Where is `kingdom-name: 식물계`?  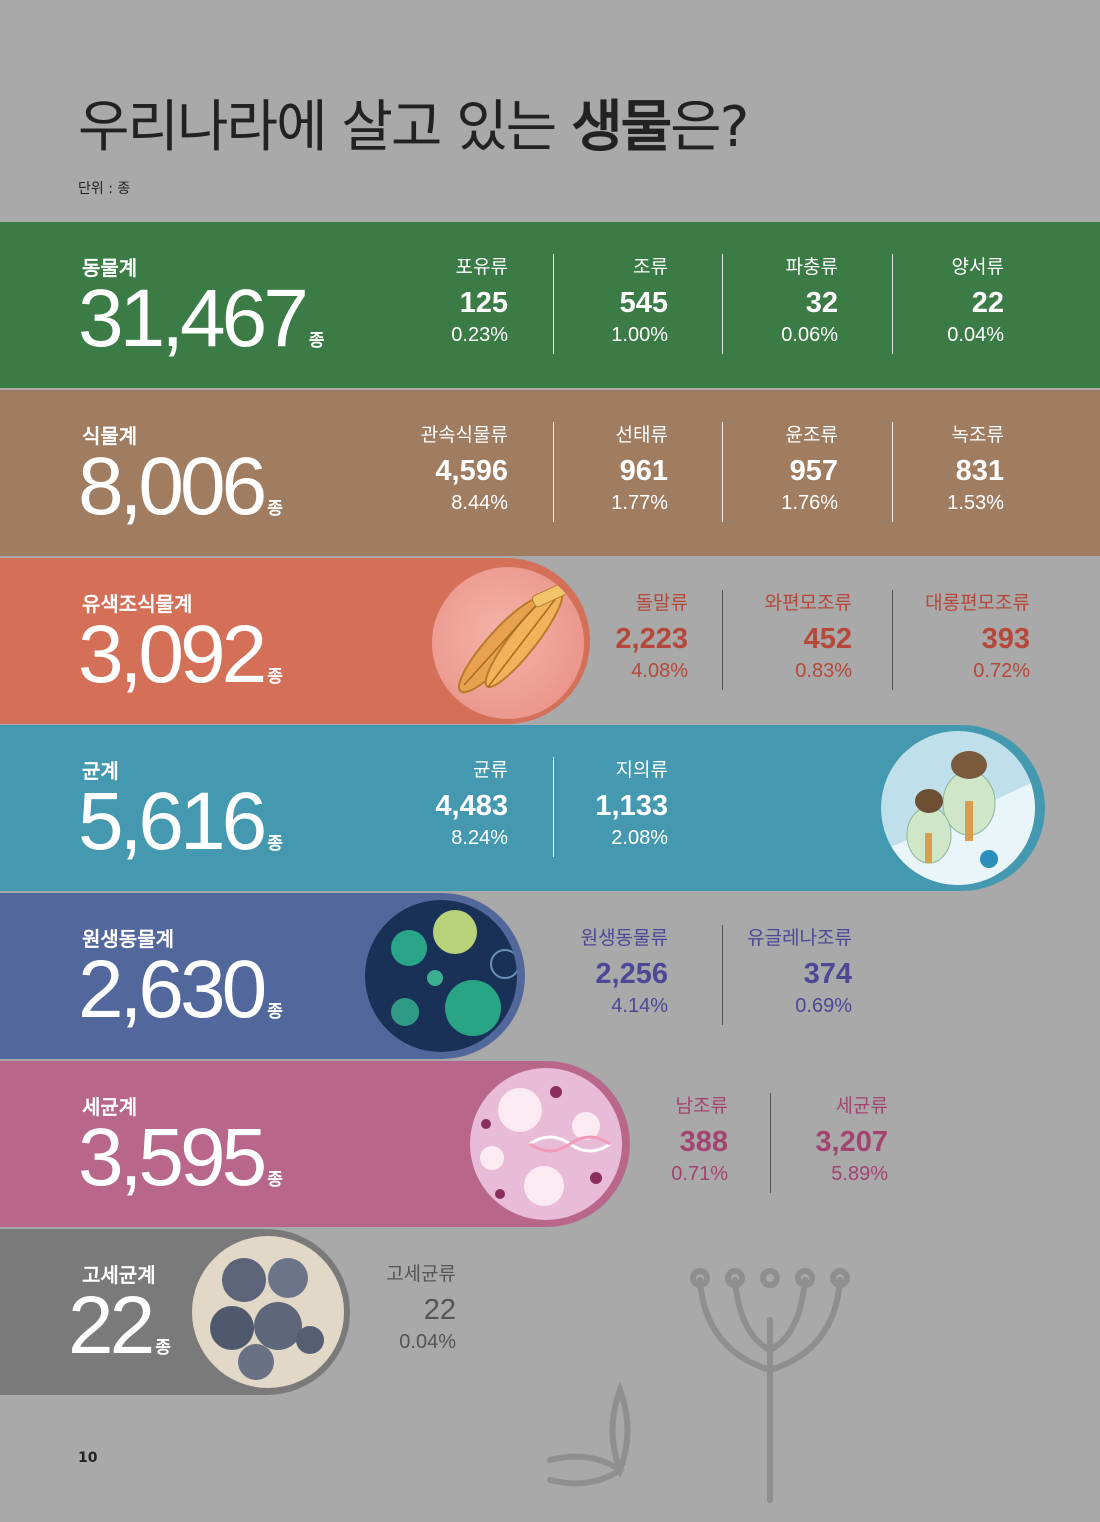
kingdom-name: 식물계 is located at coordinates (110, 436).